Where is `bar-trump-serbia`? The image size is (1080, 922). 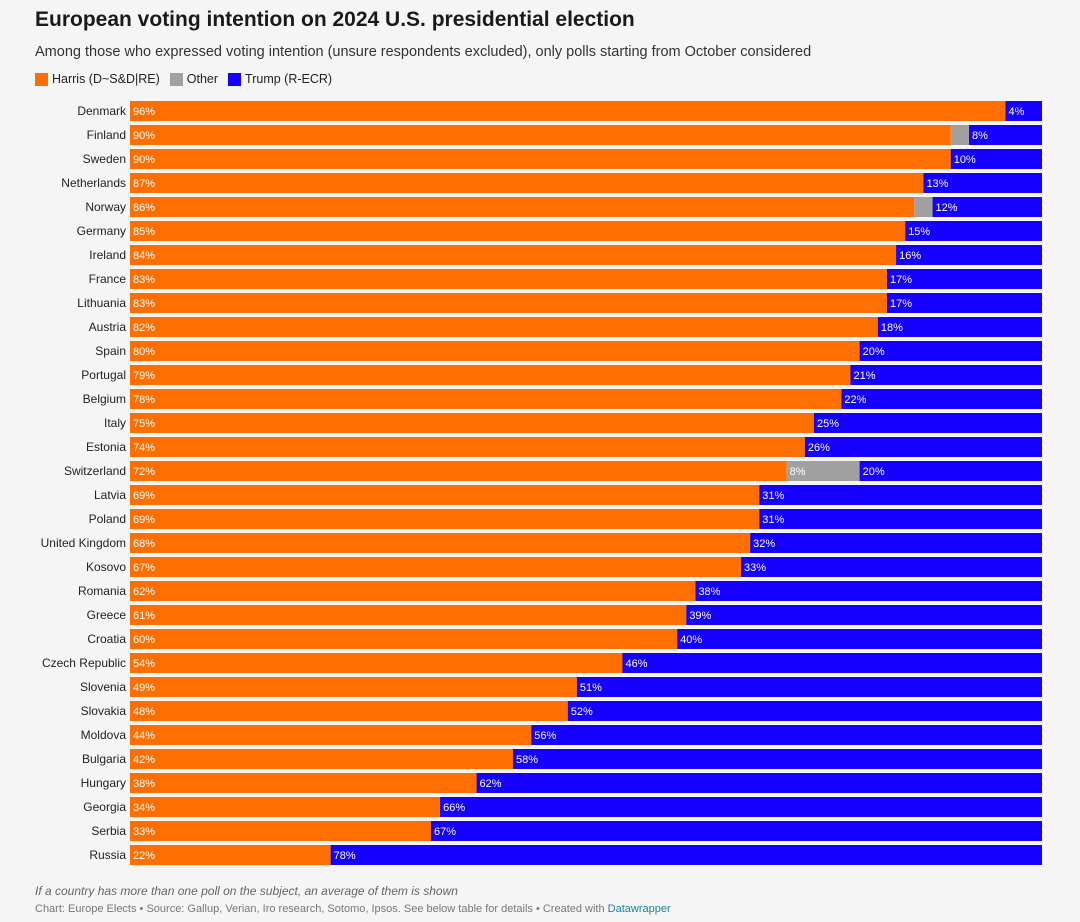 bar-trump-serbia is located at coordinates (736, 831).